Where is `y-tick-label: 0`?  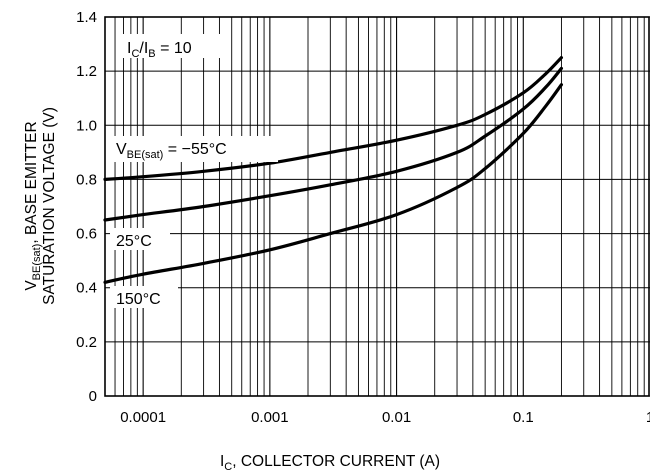
y-tick-label: 0 is located at coordinates (93, 396).